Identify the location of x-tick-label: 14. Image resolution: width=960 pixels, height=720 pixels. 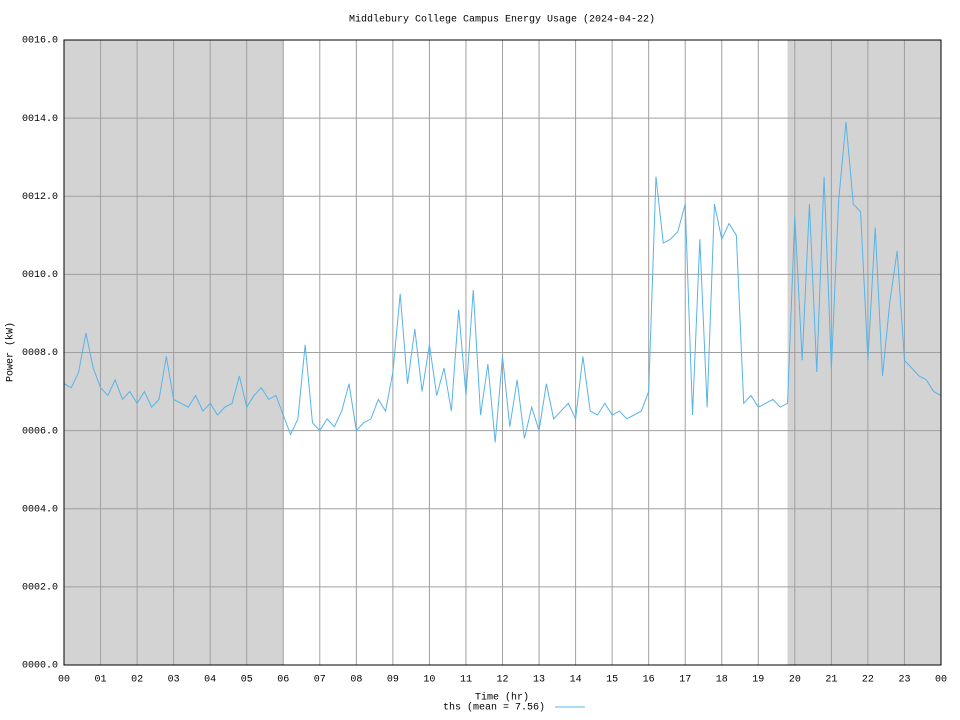
(576, 680).